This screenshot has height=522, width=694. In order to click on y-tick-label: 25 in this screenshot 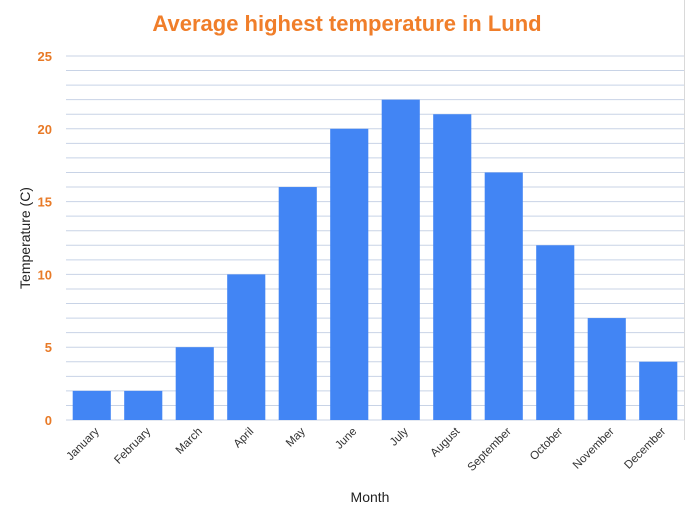, I will do `click(45, 56)`.